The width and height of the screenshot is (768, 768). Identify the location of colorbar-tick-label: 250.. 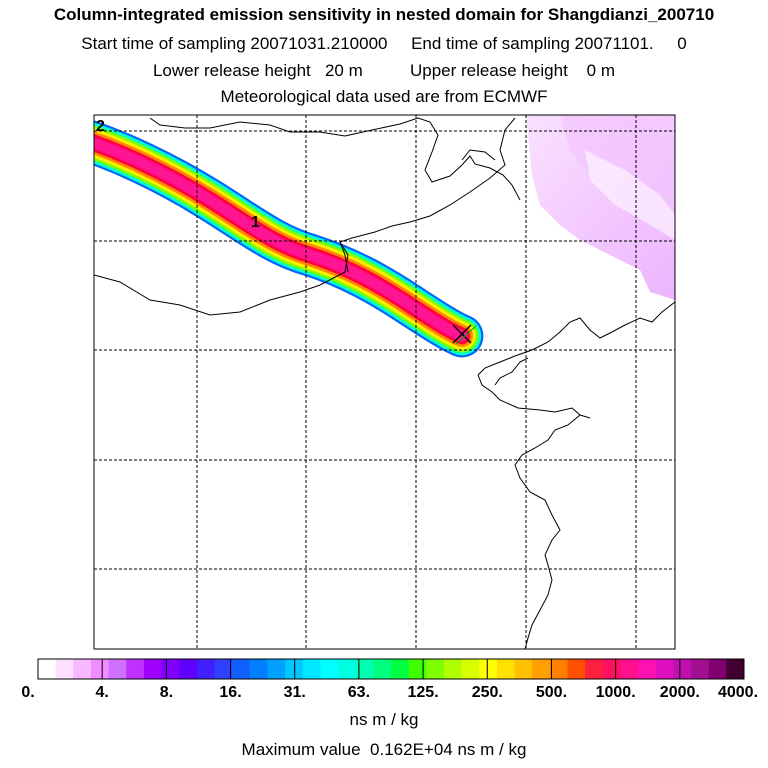
(487, 692).